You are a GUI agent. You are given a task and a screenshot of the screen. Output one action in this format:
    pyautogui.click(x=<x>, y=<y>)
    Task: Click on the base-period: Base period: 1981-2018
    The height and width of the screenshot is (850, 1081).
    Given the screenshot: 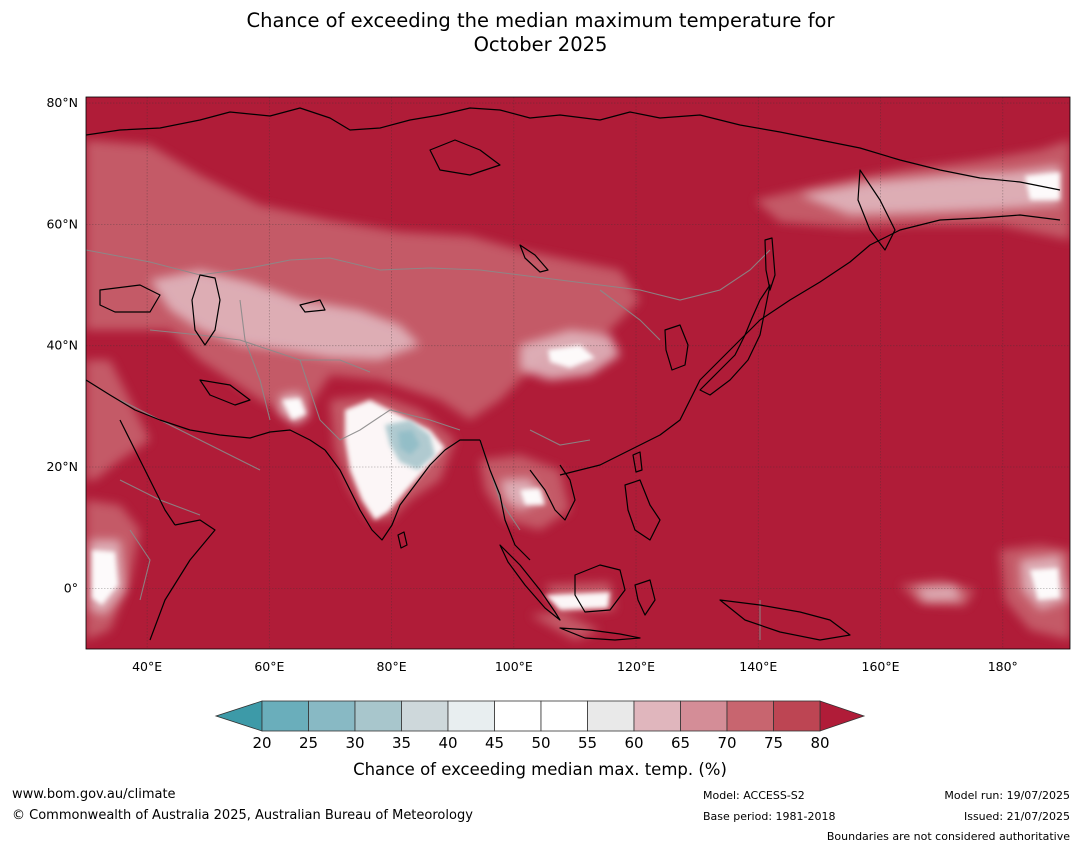 What is the action you would take?
    pyautogui.click(x=769, y=816)
    